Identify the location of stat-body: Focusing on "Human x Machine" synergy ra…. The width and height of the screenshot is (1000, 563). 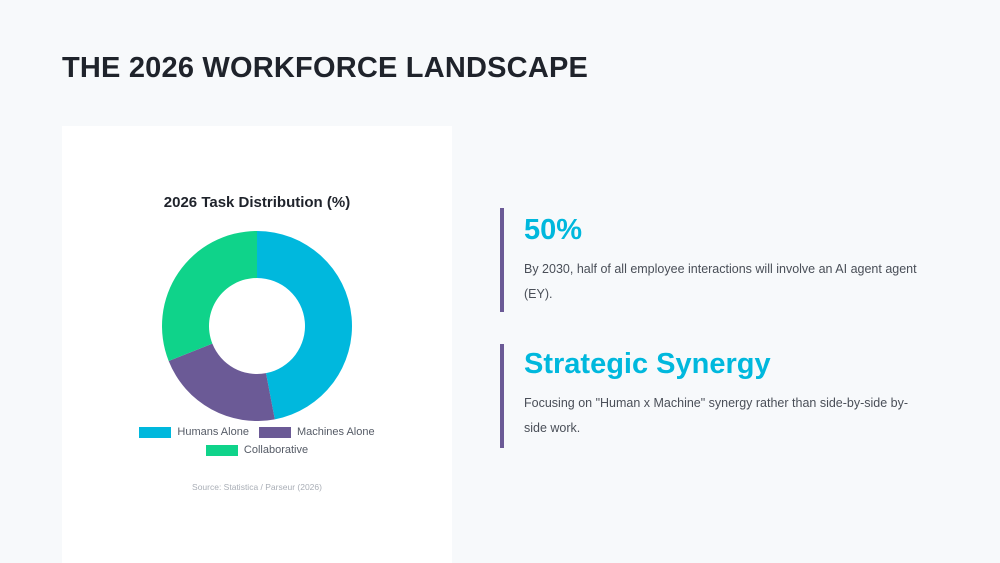
(716, 415).